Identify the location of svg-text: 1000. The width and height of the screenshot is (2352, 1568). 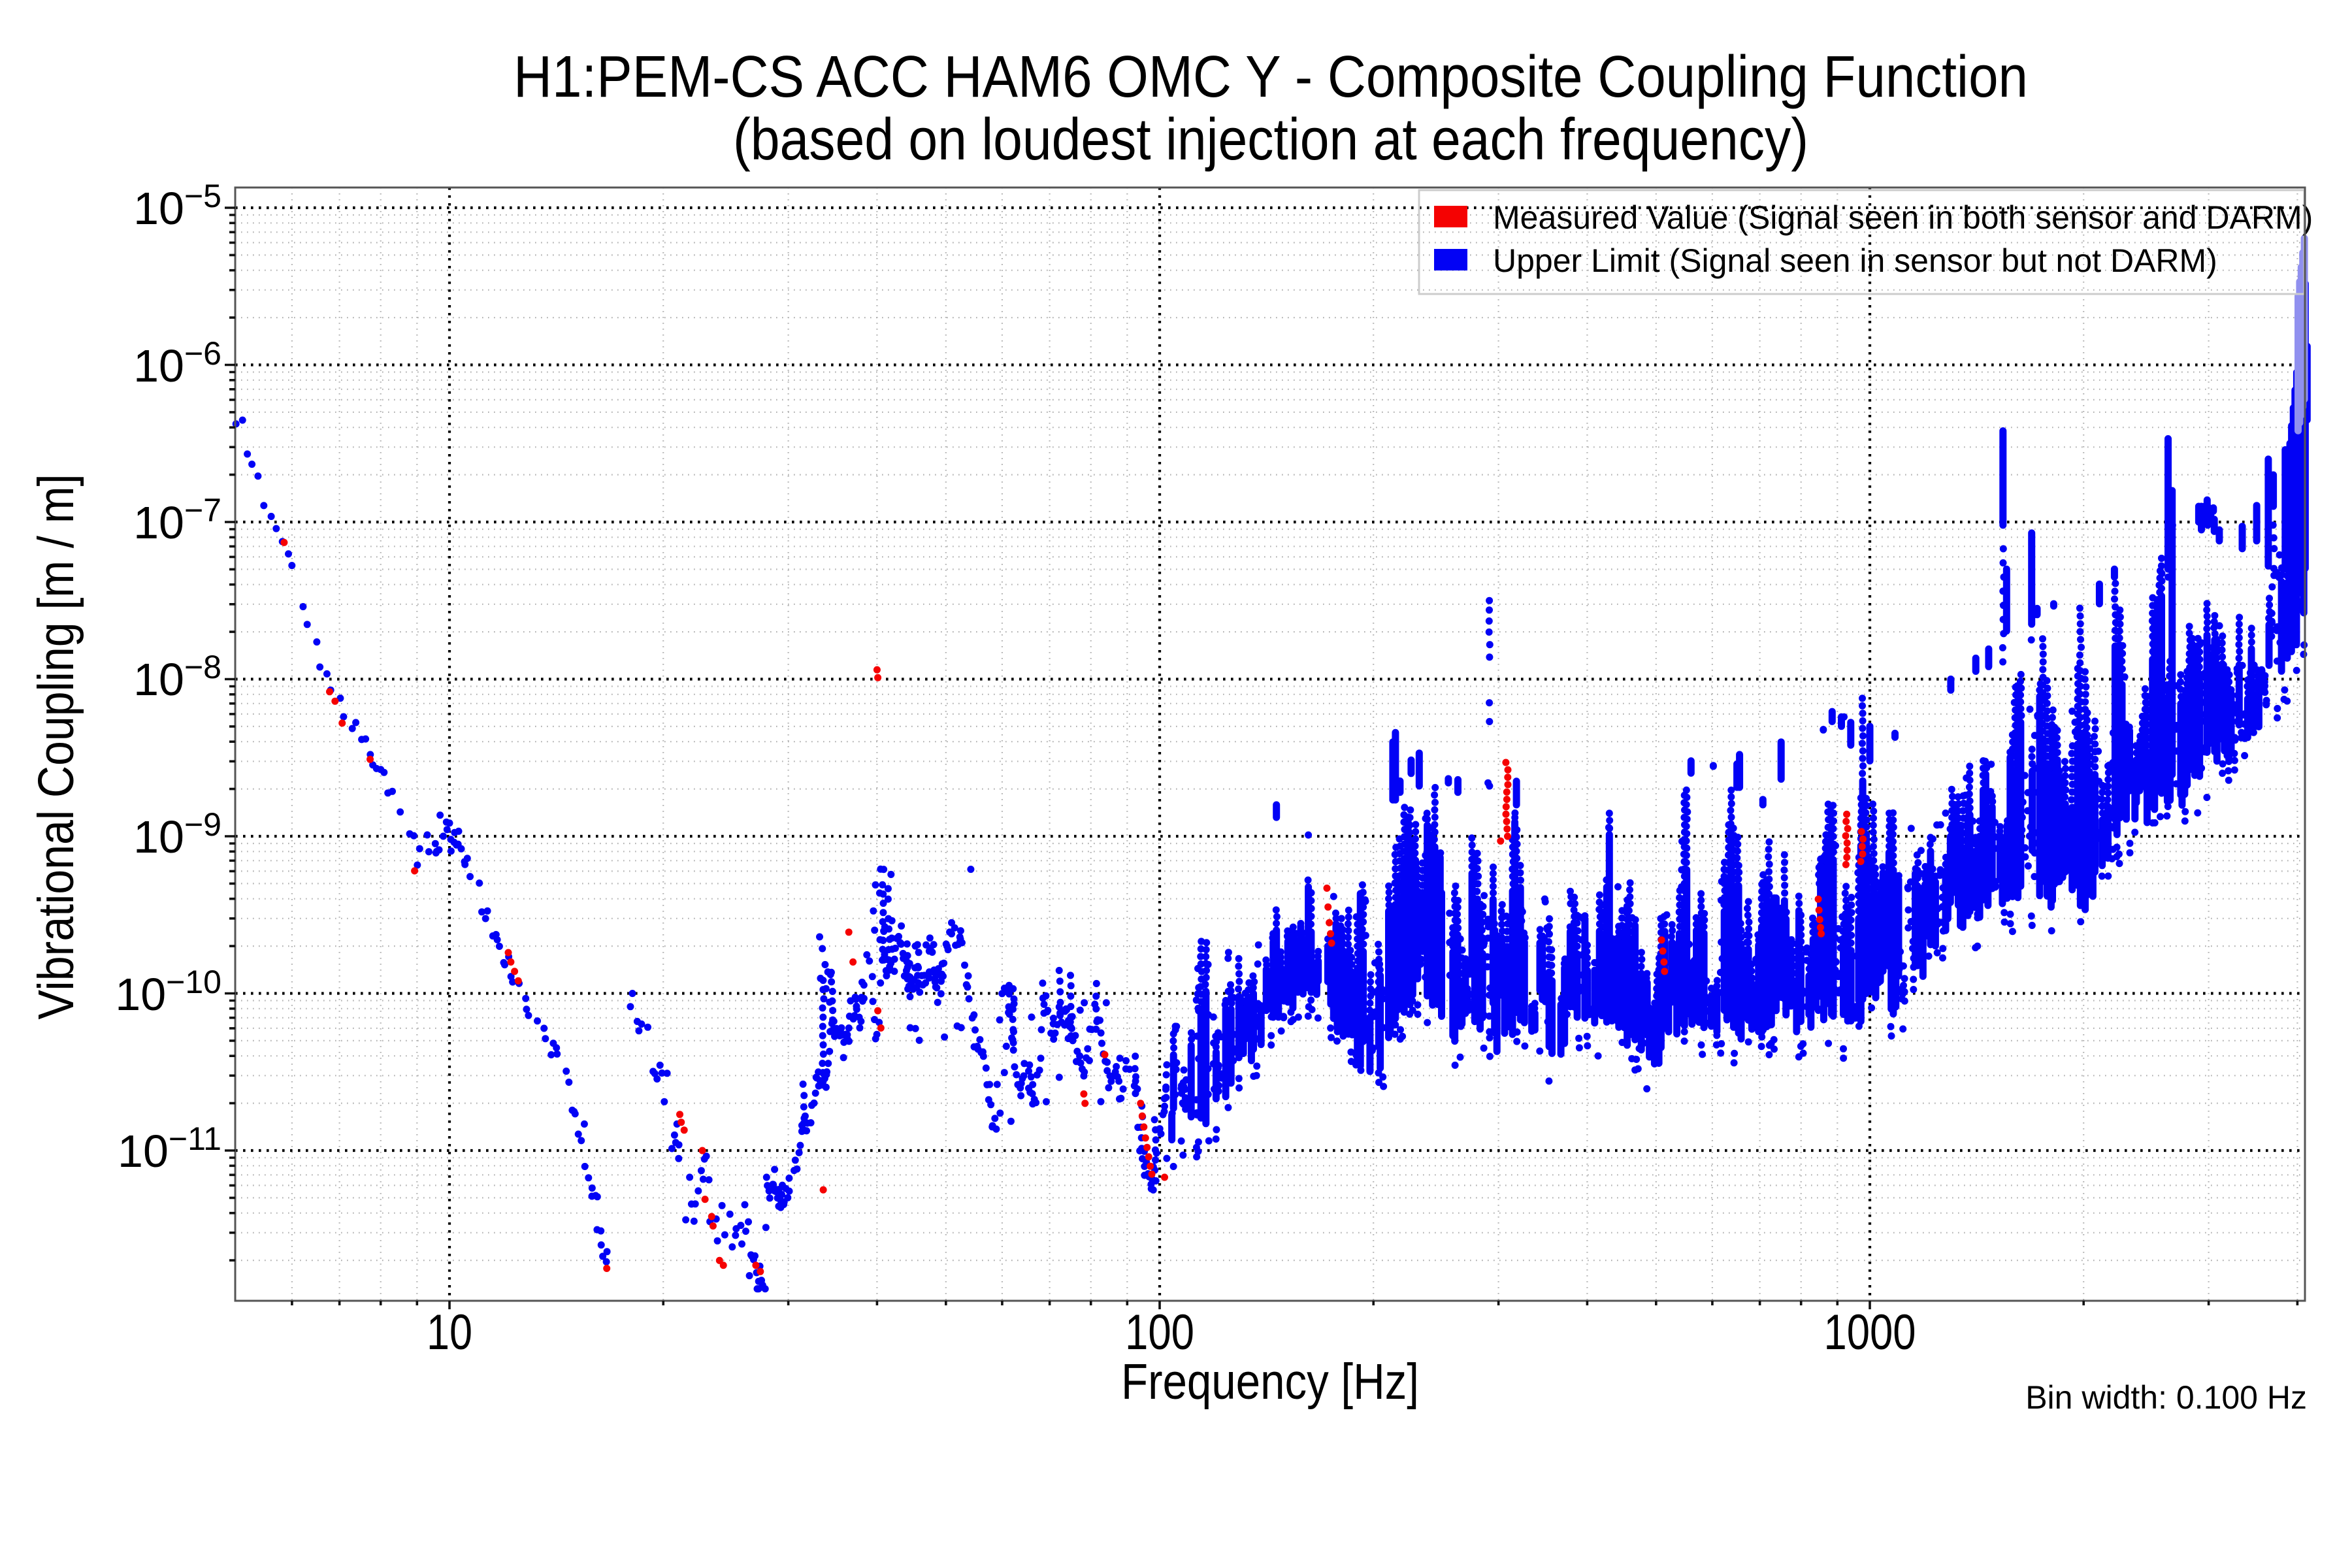
(1870, 1332).